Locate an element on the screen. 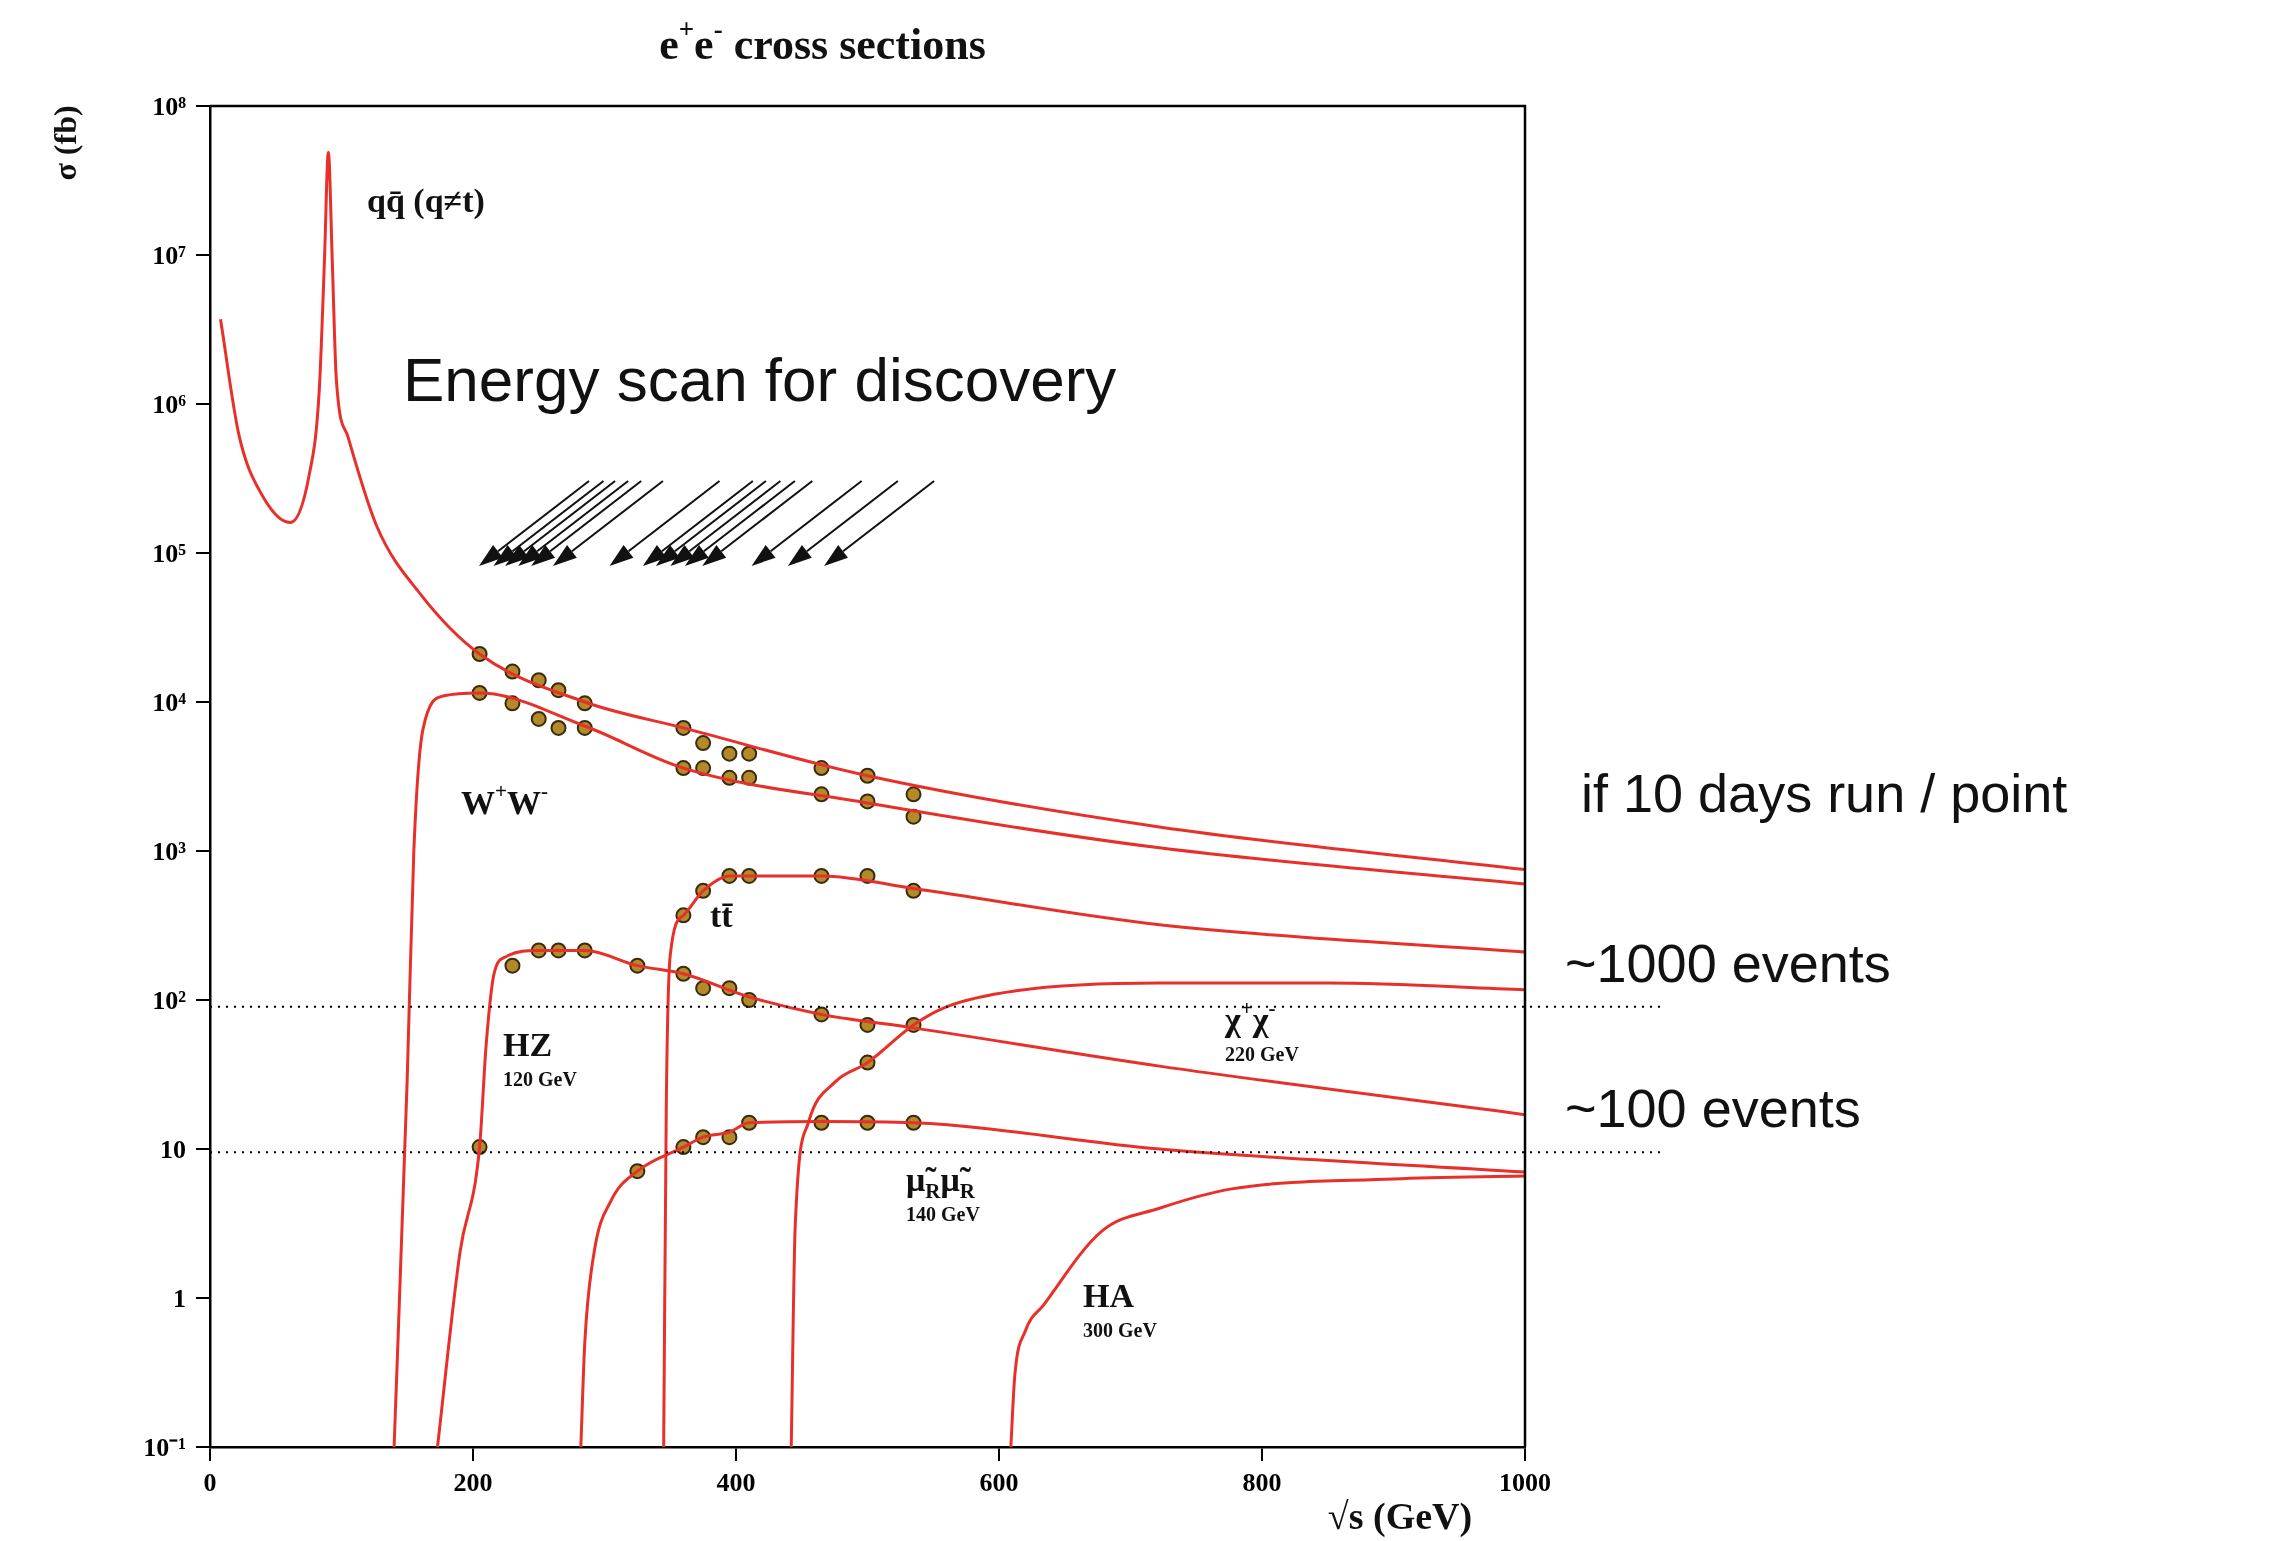  chart-title: e+e- cross sections is located at coordinates (822, 42).